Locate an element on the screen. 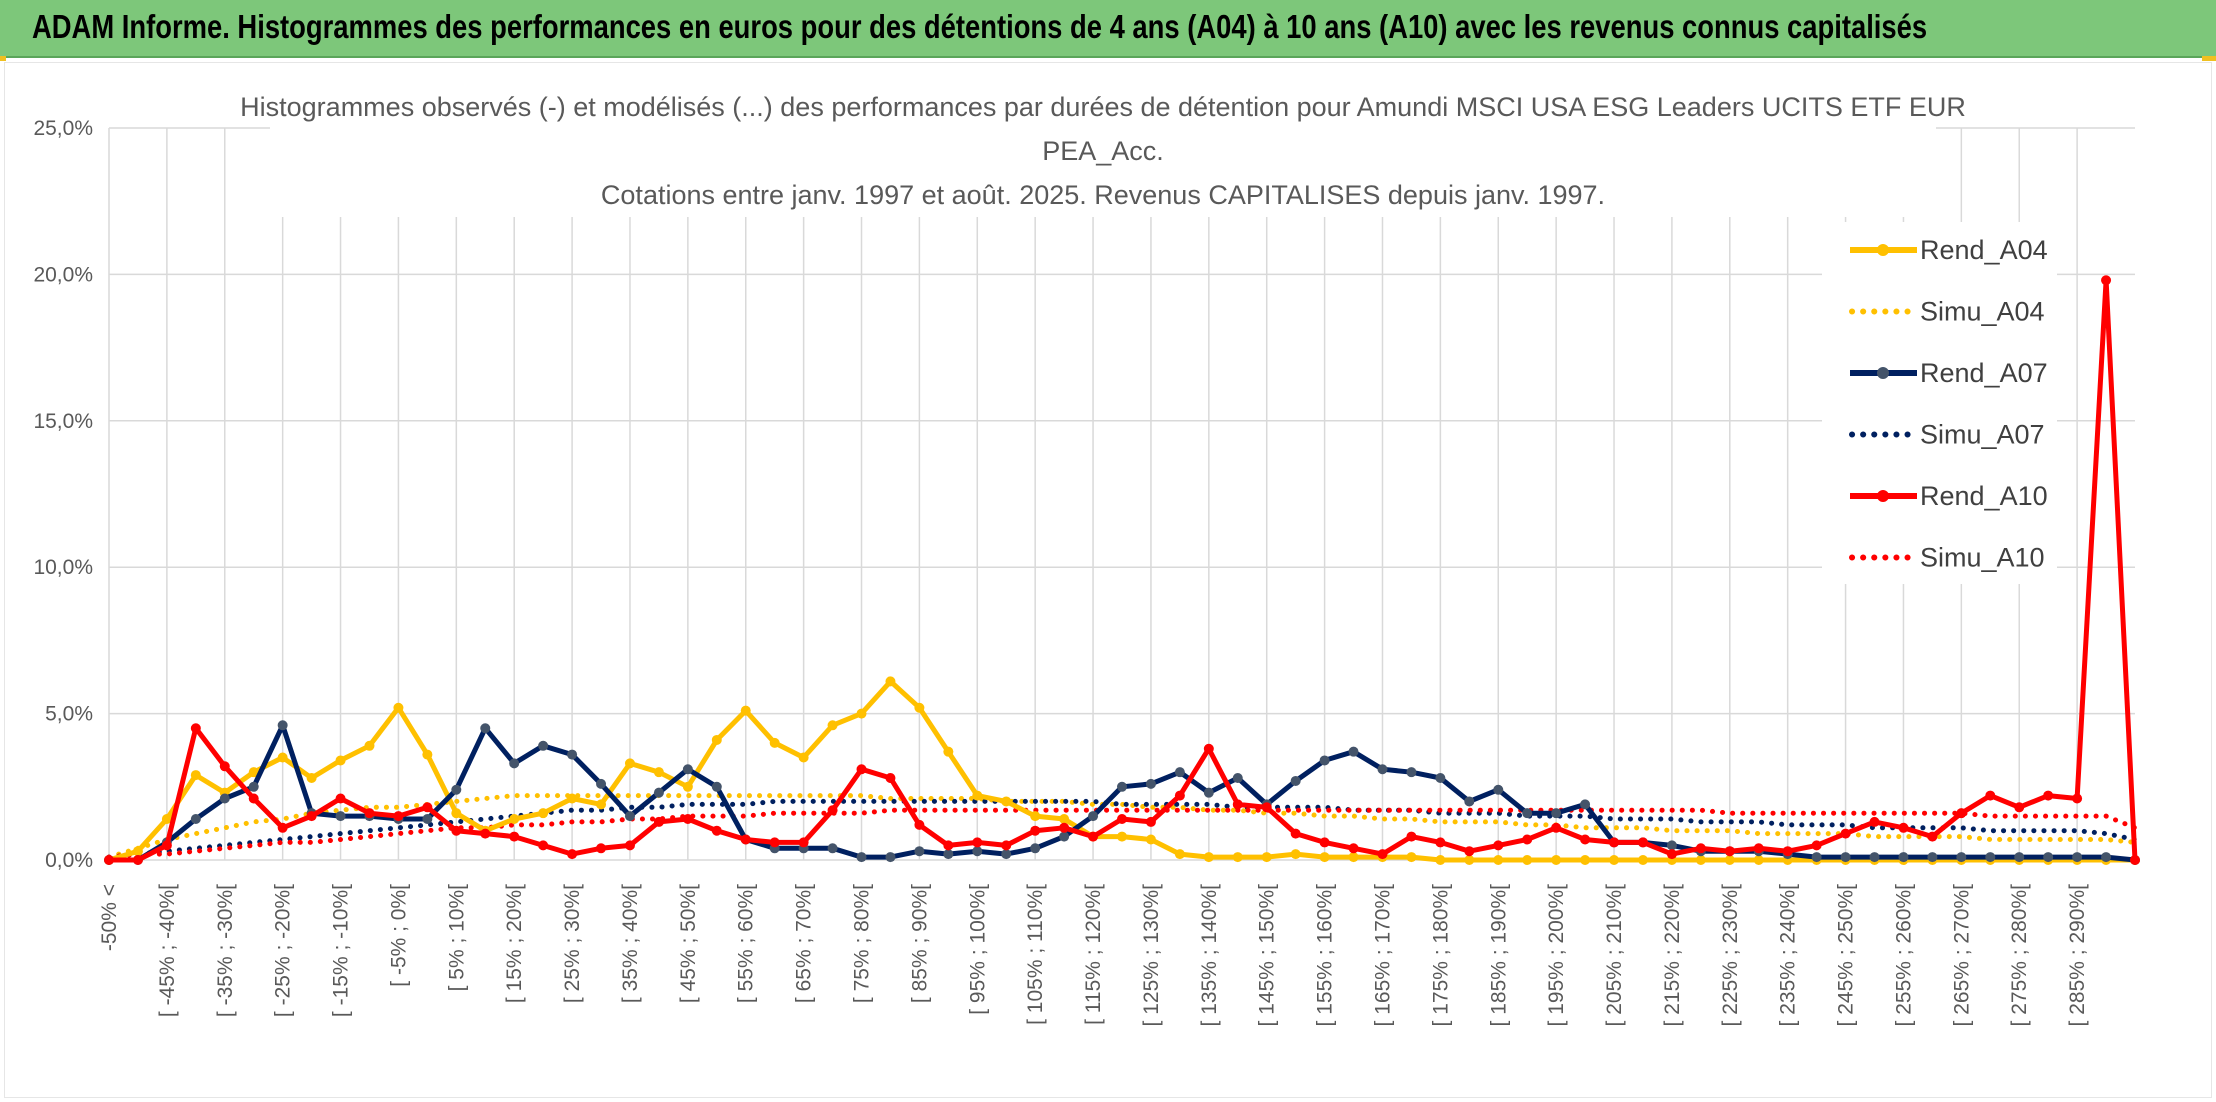  frame-accent-left is located at coordinates (3, 58).